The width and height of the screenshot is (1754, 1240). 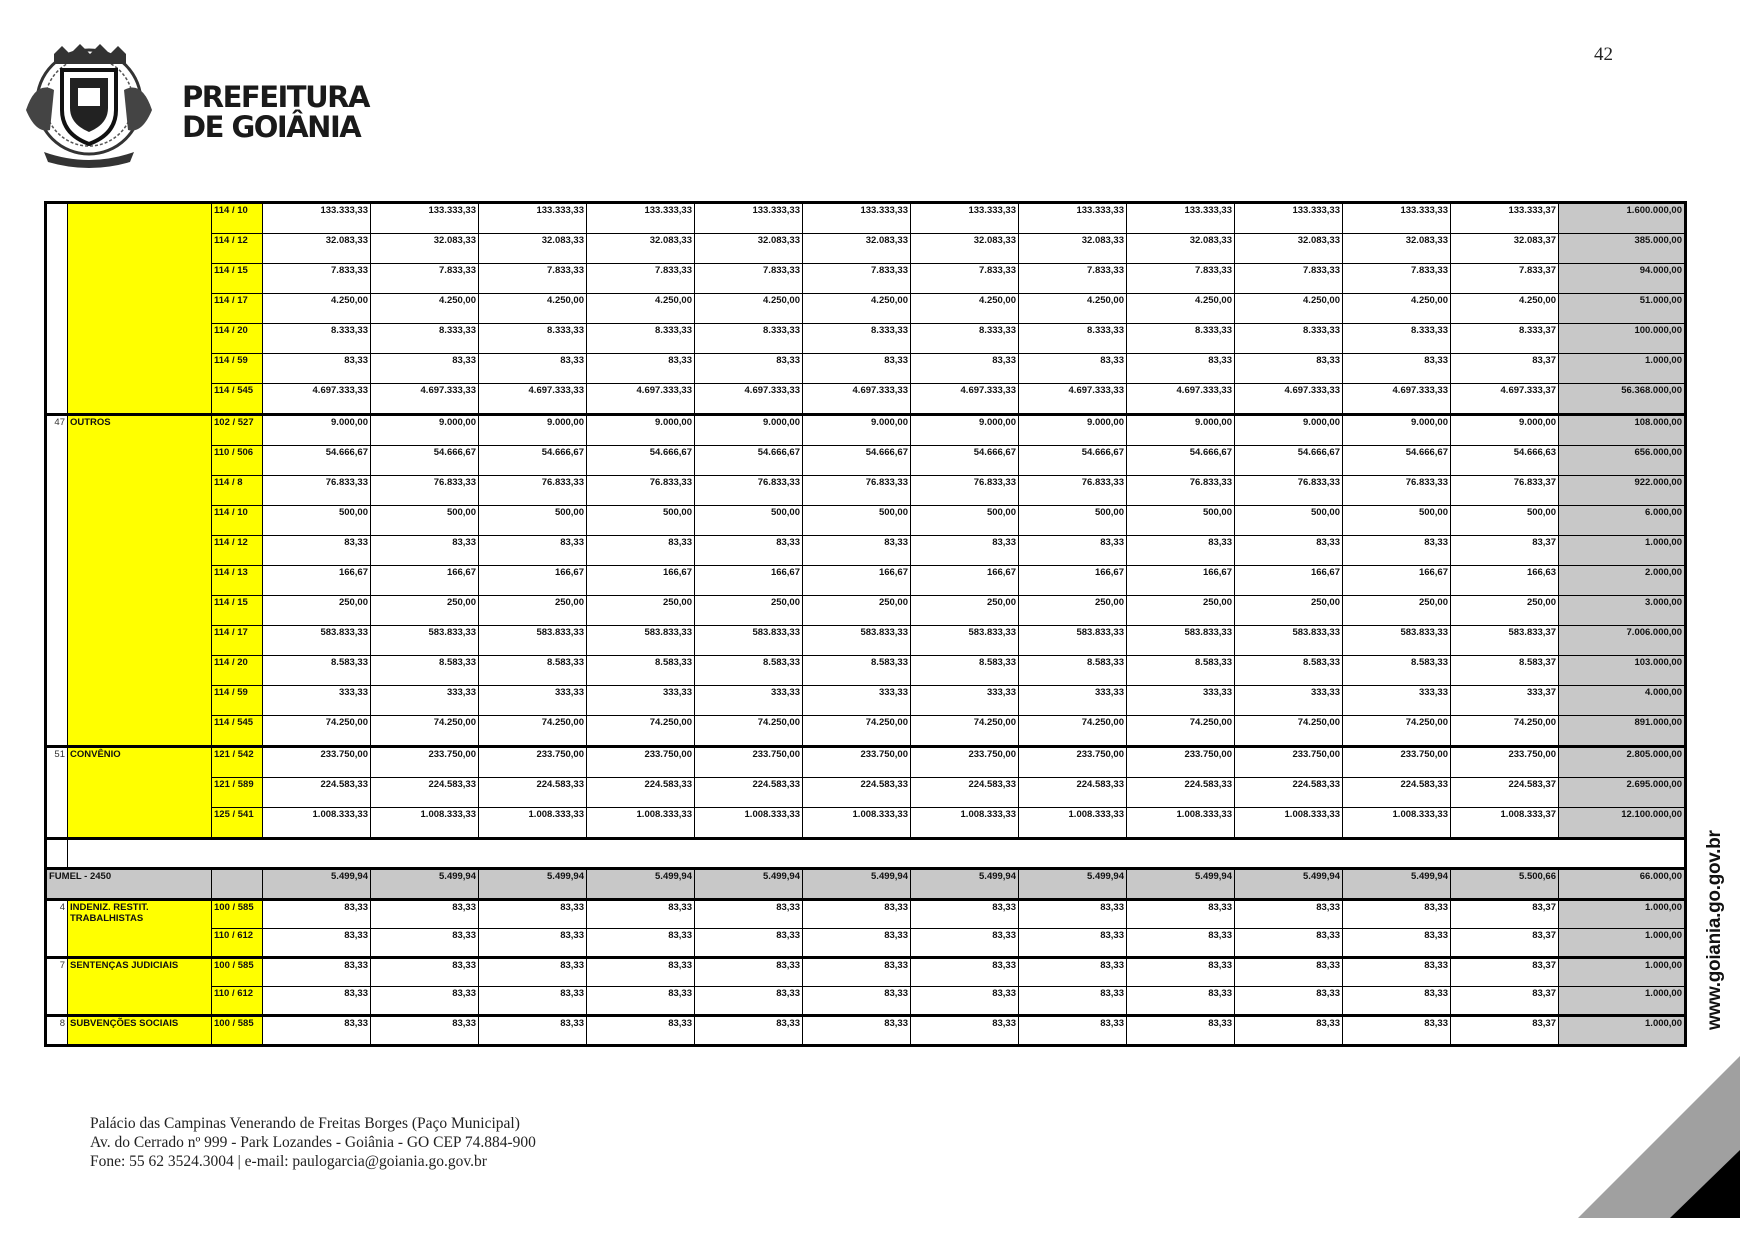 I want to click on group-label: SUBVENÇÕES SOCIAIS, so click(x=139, y=1030).